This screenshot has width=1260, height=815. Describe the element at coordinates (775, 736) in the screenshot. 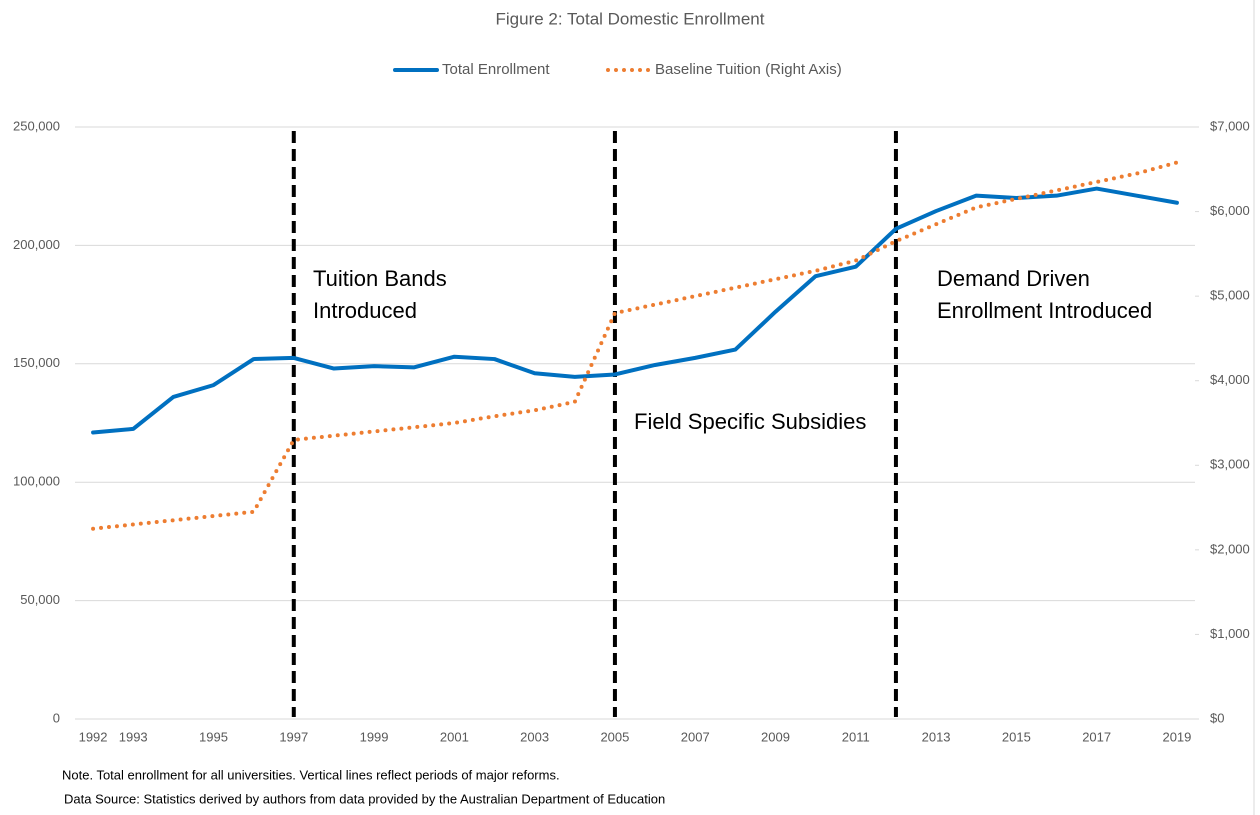

I see `x-tick-label: 2009` at that location.